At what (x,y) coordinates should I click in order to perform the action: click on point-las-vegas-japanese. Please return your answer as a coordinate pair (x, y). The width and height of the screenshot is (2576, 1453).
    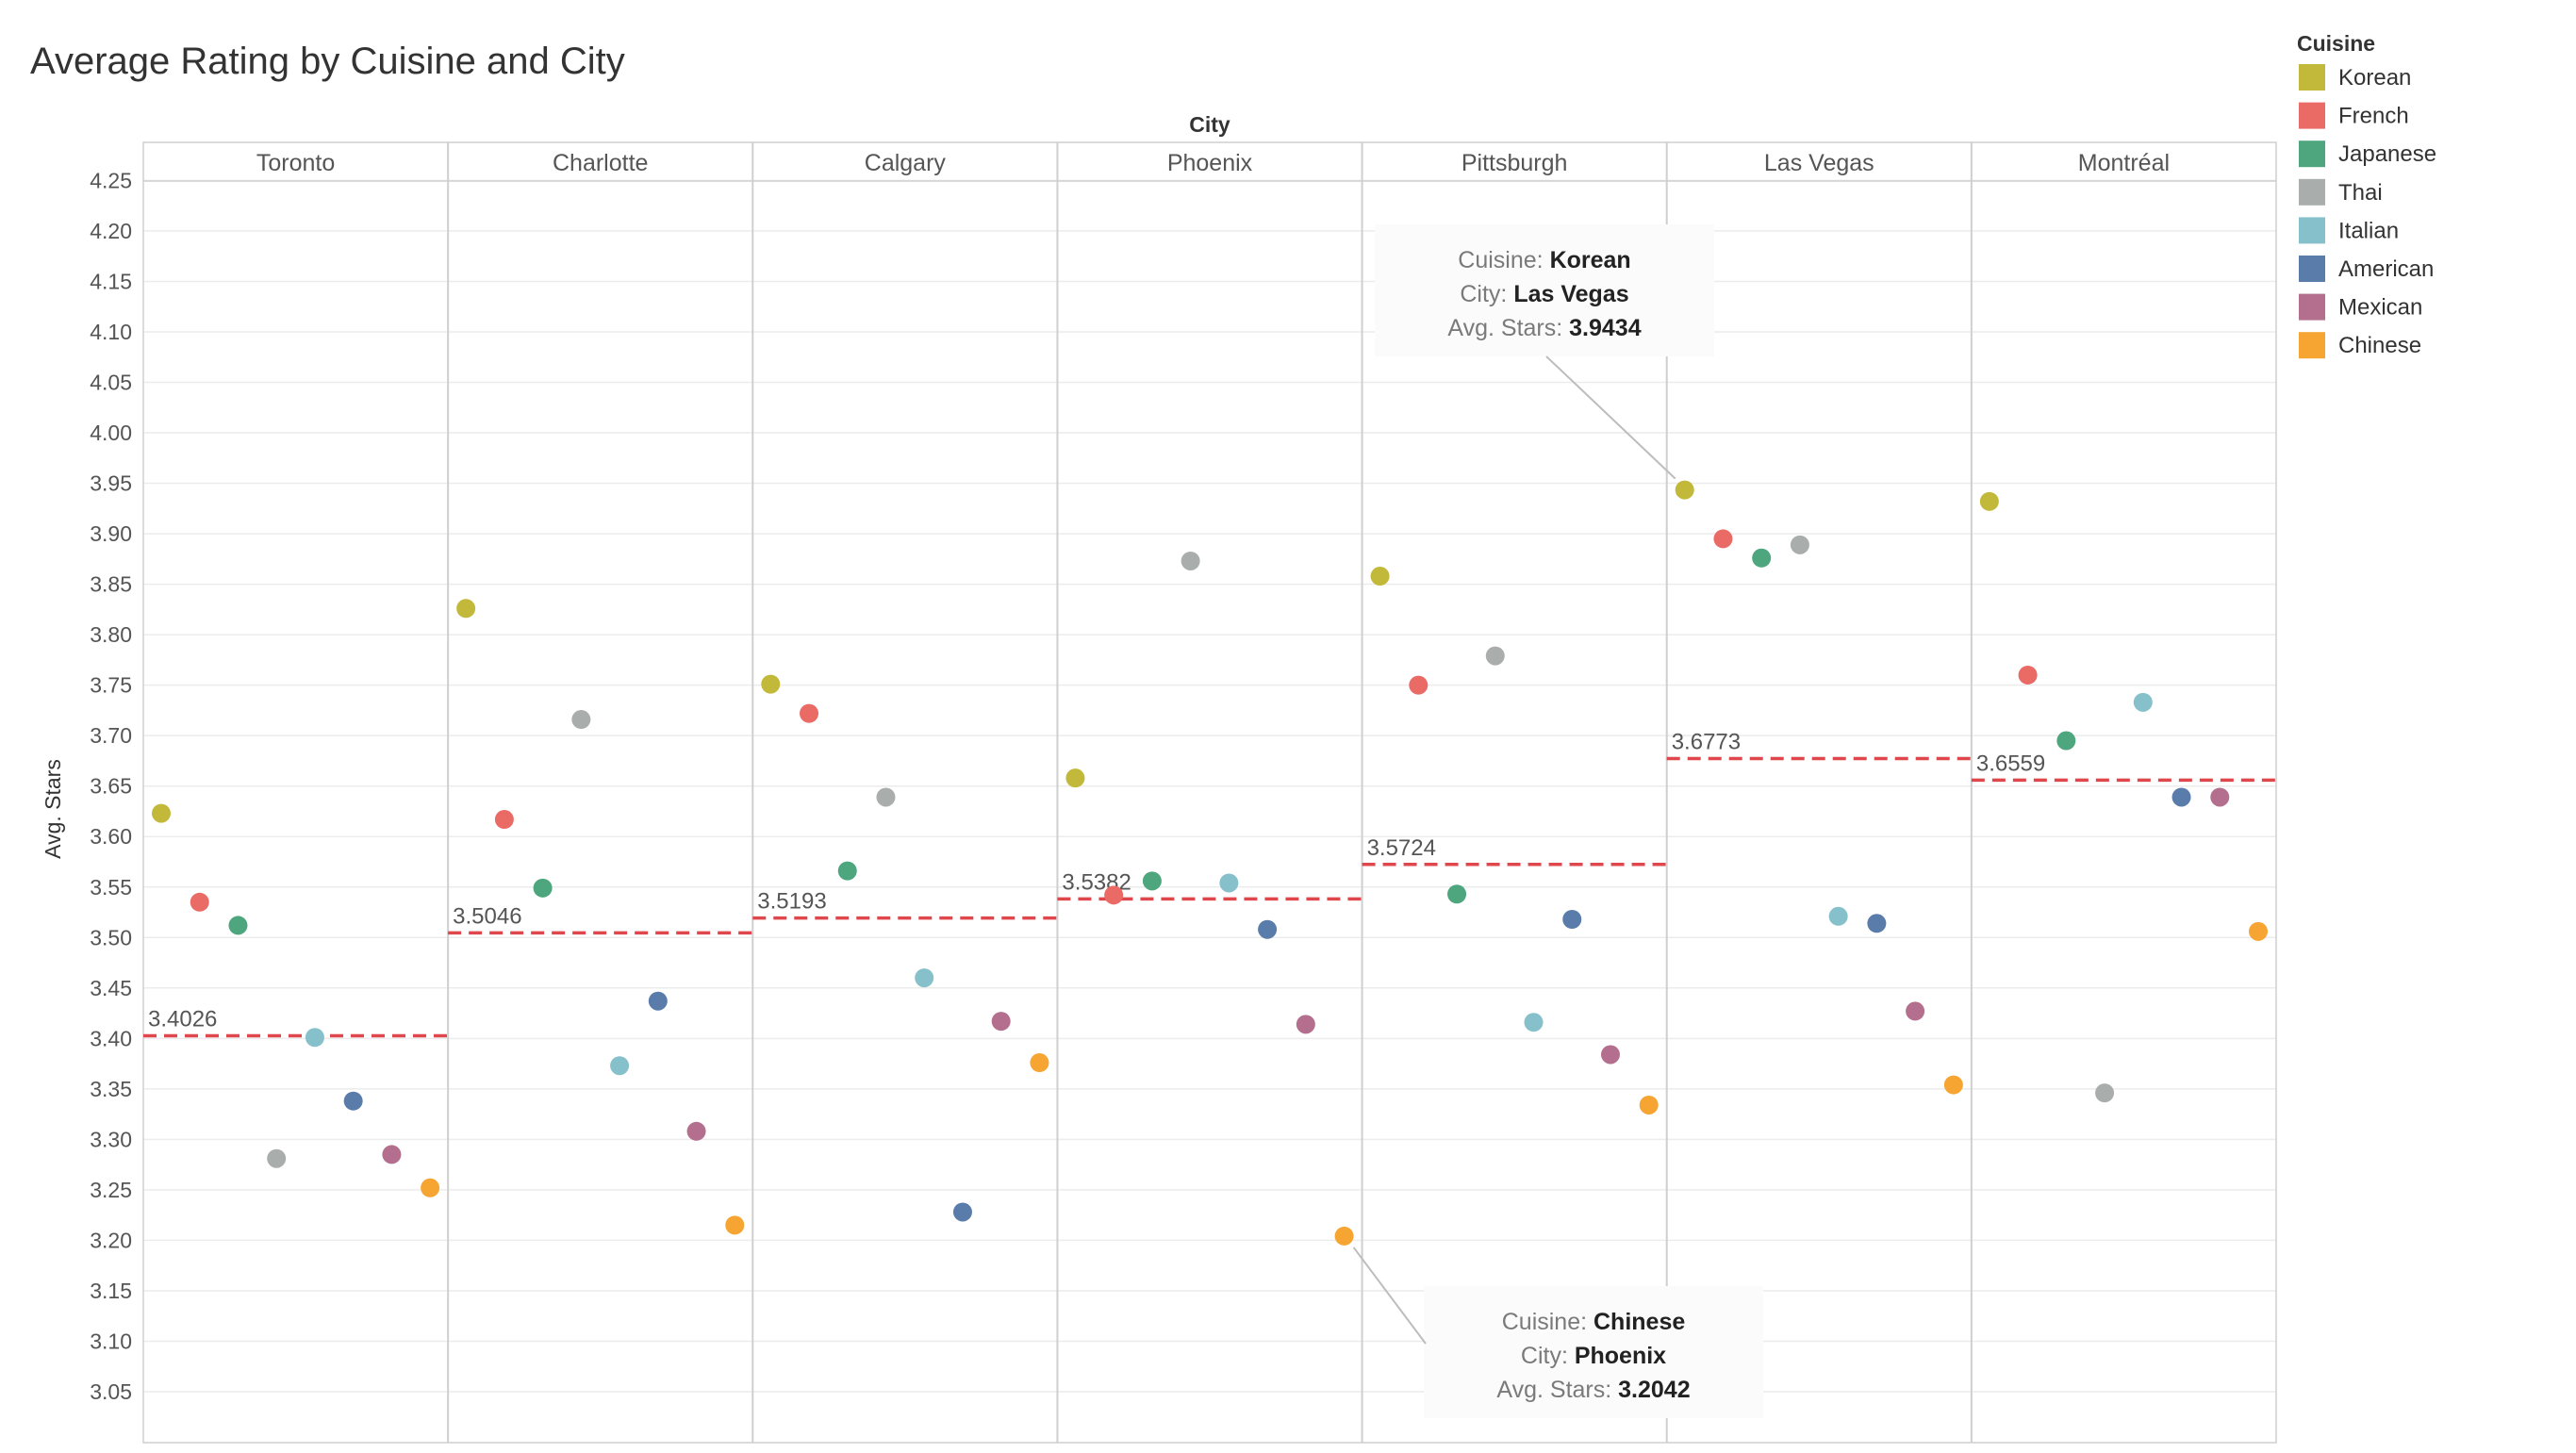
    Looking at the image, I should click on (1762, 558).